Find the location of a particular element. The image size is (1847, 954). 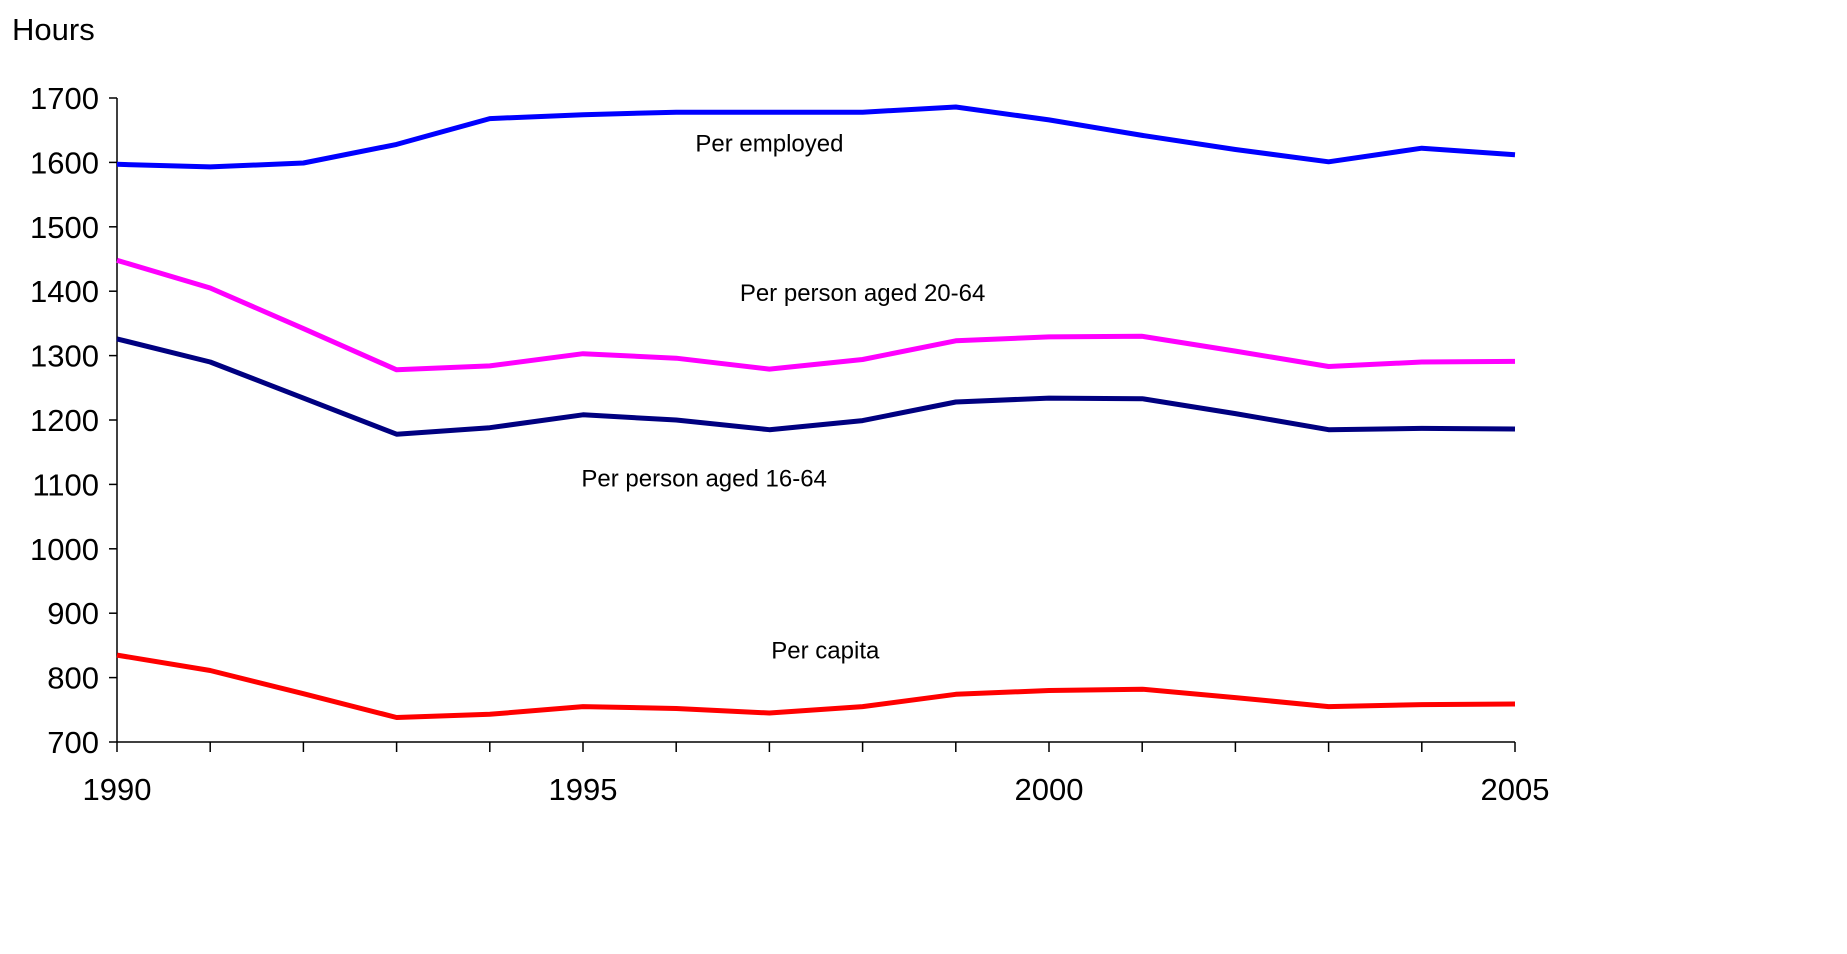

x-tick-label: 2005 is located at coordinates (1515, 789).